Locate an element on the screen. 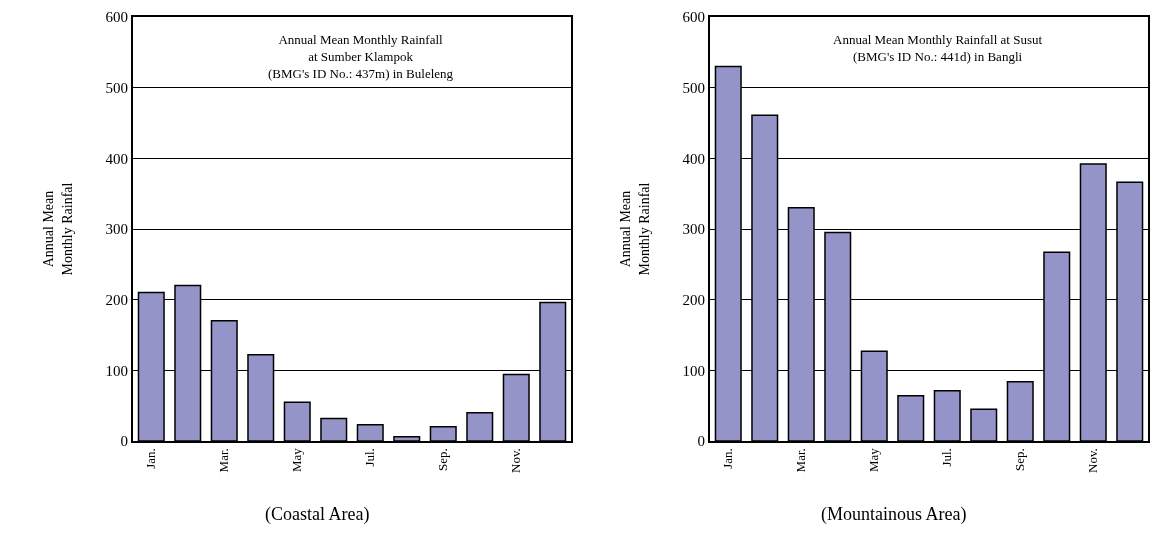  text: Annual Mean Monthly Rainfall at Sumber Klampok (BMG's ID No.: 437m) in Buleleng is located at coordinates (361, 56).